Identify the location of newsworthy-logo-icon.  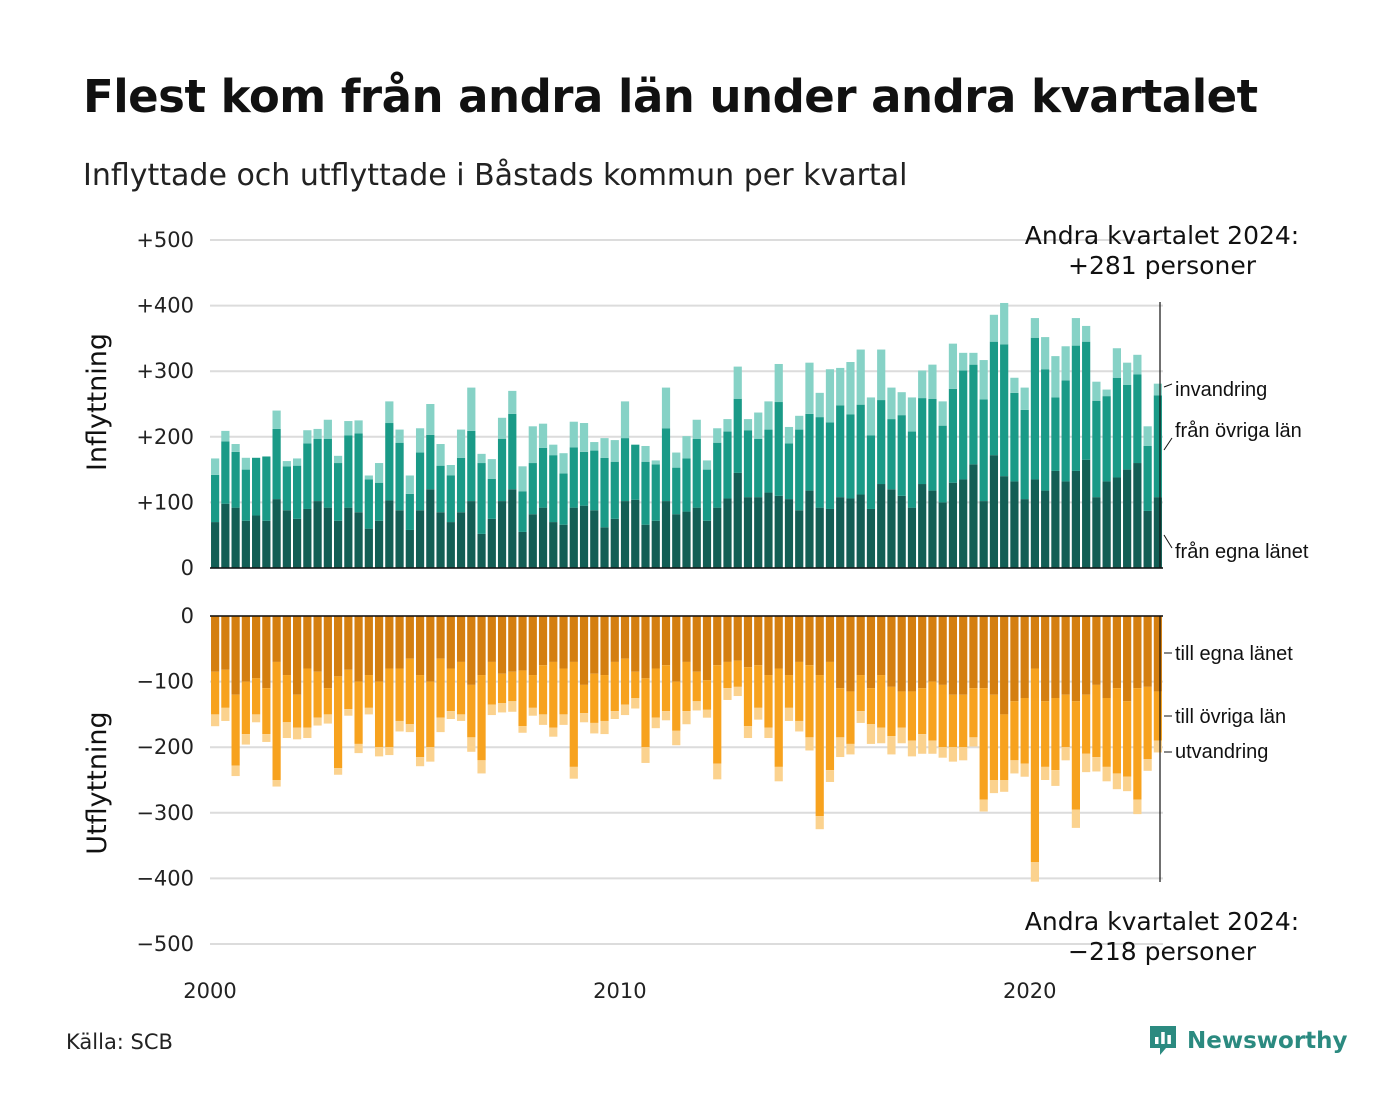
(1163, 1040).